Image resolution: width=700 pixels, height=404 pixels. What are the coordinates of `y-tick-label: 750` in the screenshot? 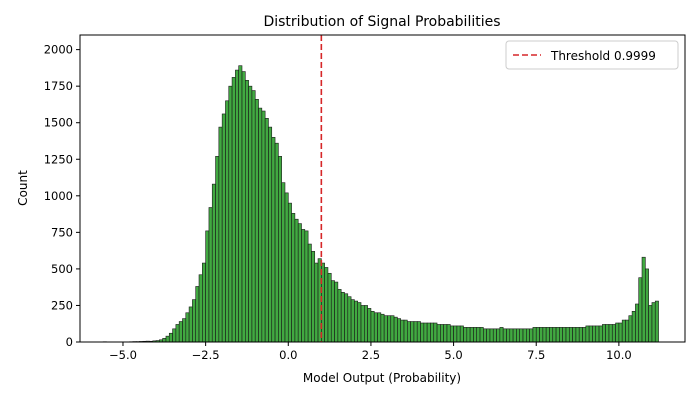 It's located at (62, 232).